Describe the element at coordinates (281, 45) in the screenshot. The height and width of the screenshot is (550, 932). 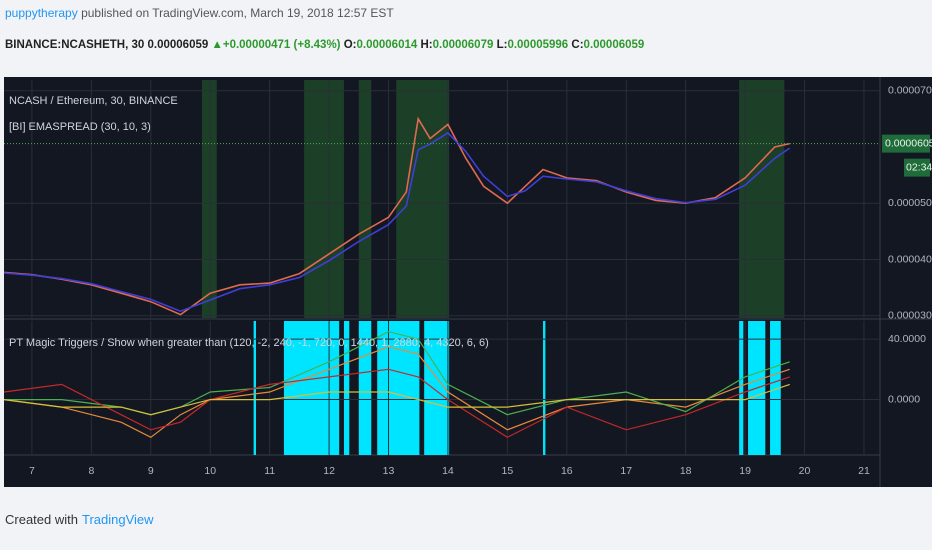
I see `change: +0.00000471 (+8.43%)` at that location.